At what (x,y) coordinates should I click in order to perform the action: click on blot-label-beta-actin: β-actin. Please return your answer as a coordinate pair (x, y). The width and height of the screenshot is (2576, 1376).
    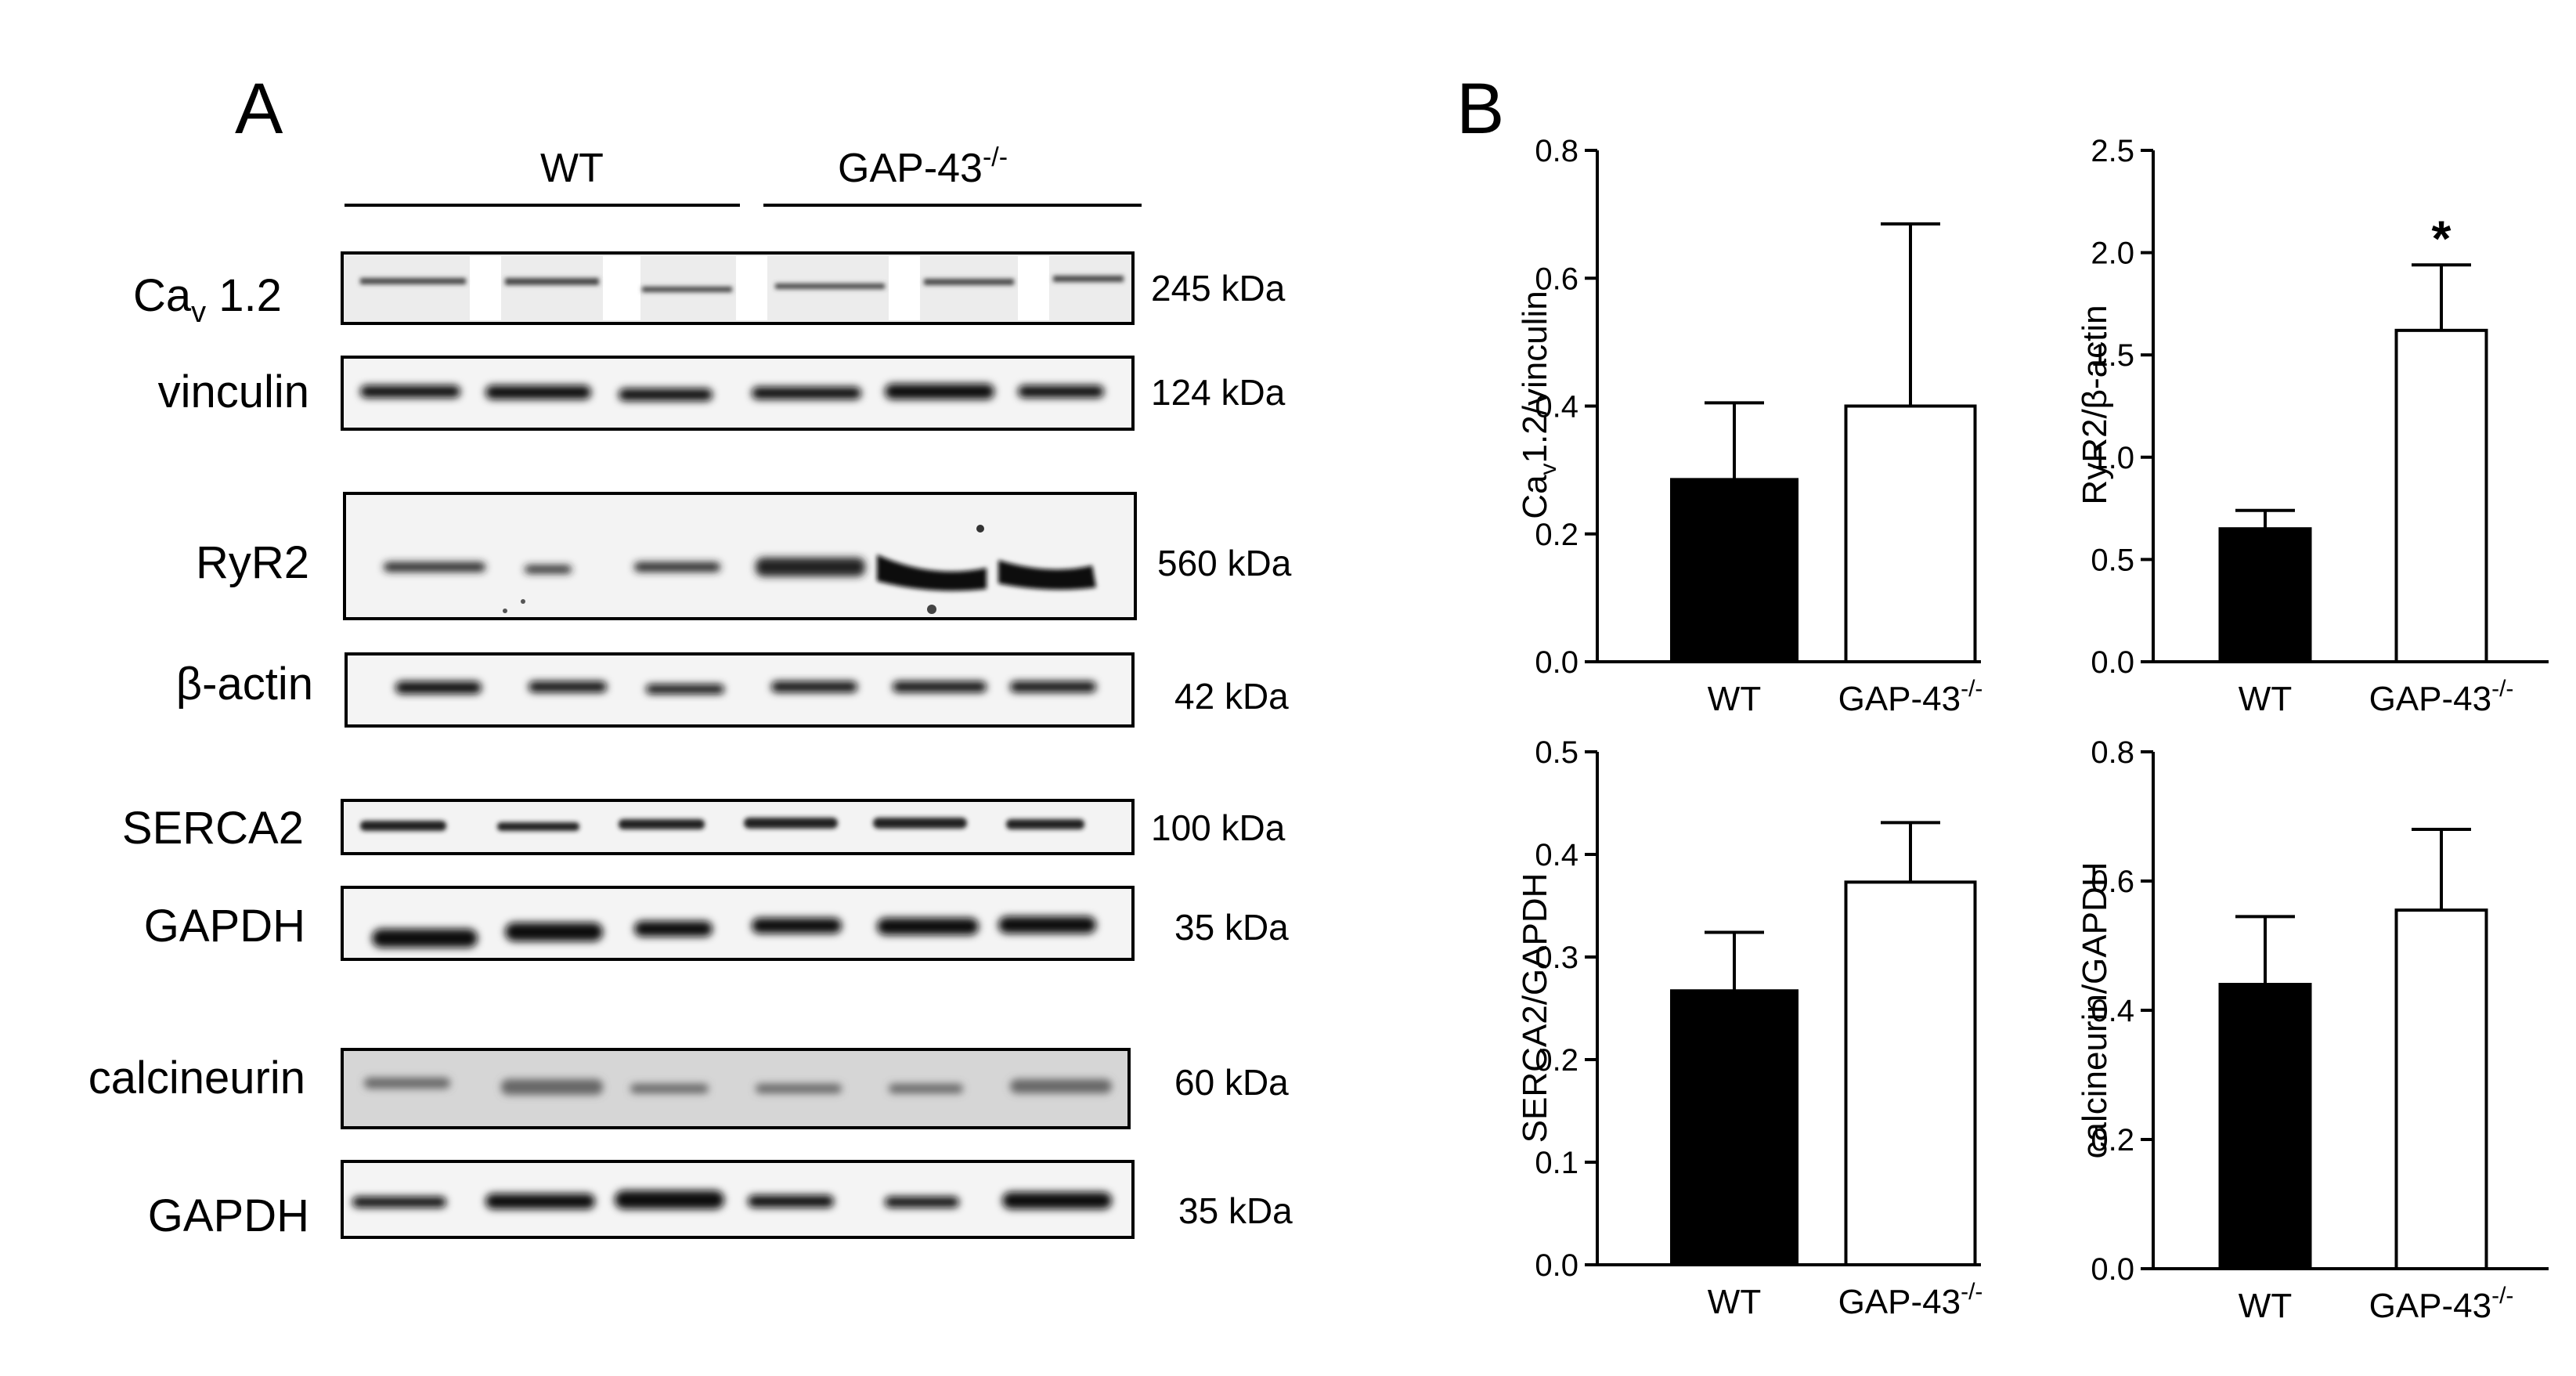
    Looking at the image, I should click on (244, 685).